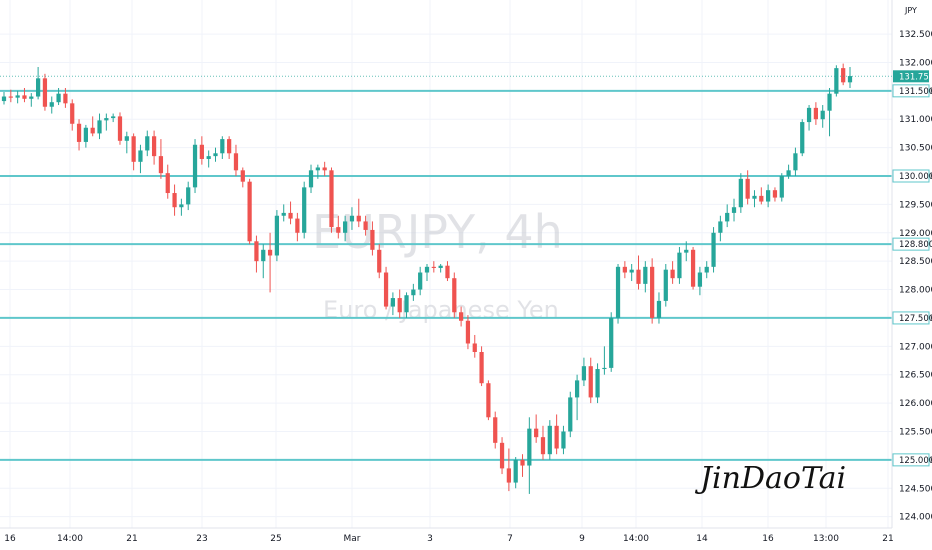 The height and width of the screenshot is (550, 932). What do you see at coordinates (510, 539) in the screenshot?
I see `x-tick-label: 7` at bounding box center [510, 539].